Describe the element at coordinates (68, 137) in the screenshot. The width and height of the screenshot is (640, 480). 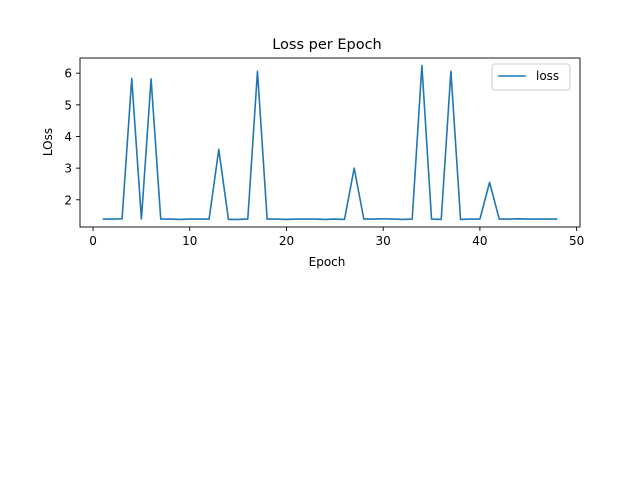
I see `y-tick-label: 4` at that location.